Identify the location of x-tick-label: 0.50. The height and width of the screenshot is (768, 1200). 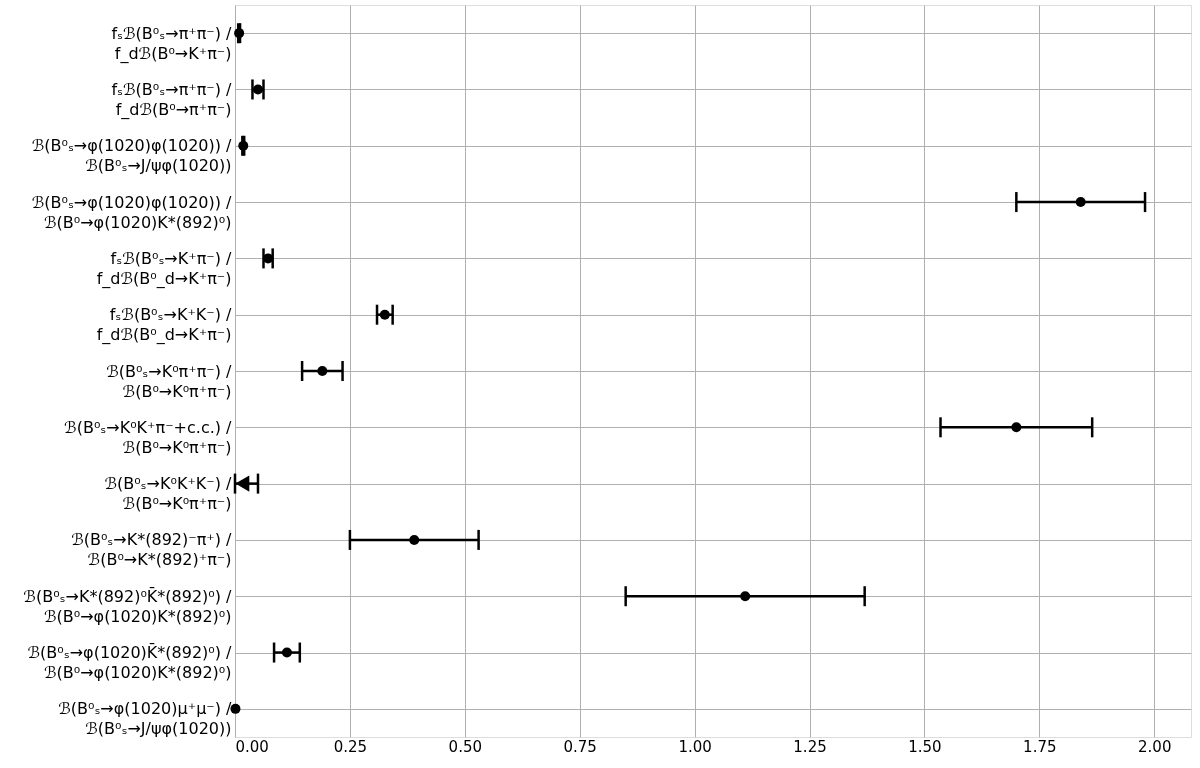
(465, 746).